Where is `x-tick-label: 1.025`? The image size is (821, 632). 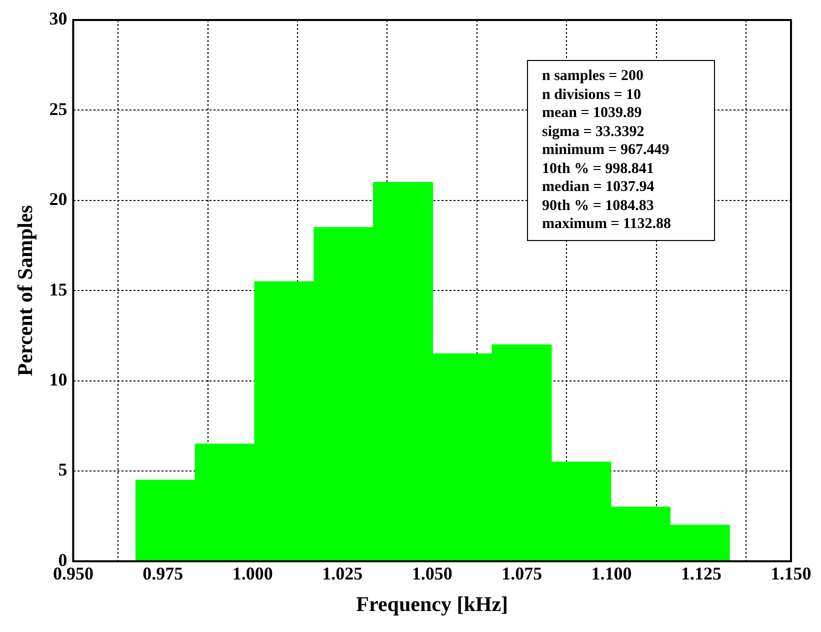 x-tick-label: 1.025 is located at coordinates (342, 574).